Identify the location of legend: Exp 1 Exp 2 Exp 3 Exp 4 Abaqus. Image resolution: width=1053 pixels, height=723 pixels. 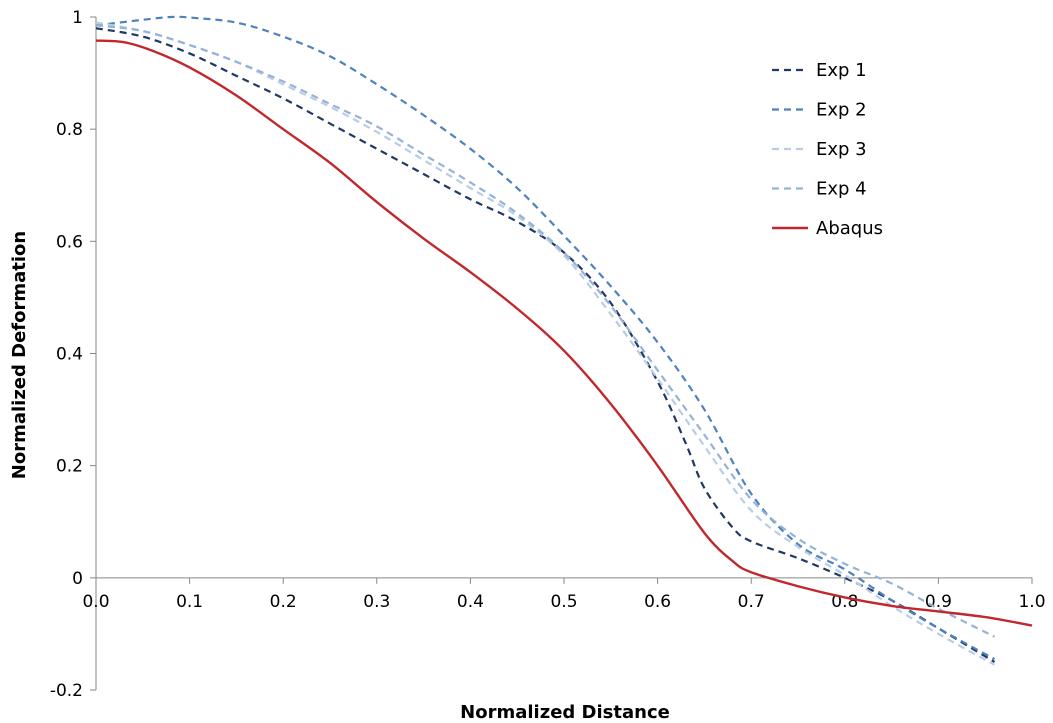
(827, 149).